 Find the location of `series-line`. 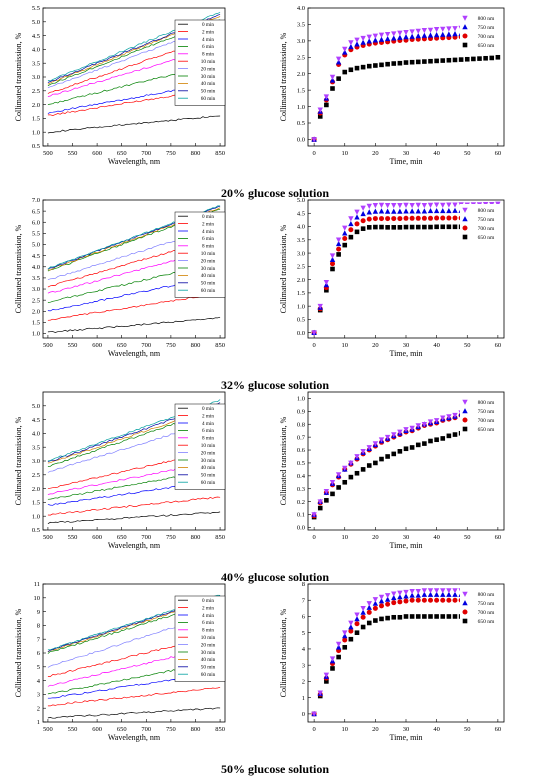

series-line is located at coordinates (134, 696).